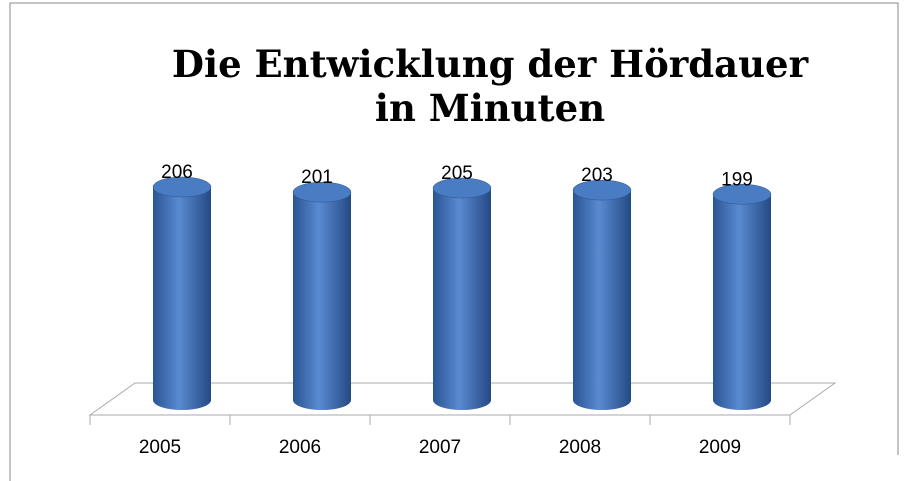 The image size is (910, 481). Describe the element at coordinates (580, 447) in the screenshot. I see `x-tick-label: 2008` at that location.